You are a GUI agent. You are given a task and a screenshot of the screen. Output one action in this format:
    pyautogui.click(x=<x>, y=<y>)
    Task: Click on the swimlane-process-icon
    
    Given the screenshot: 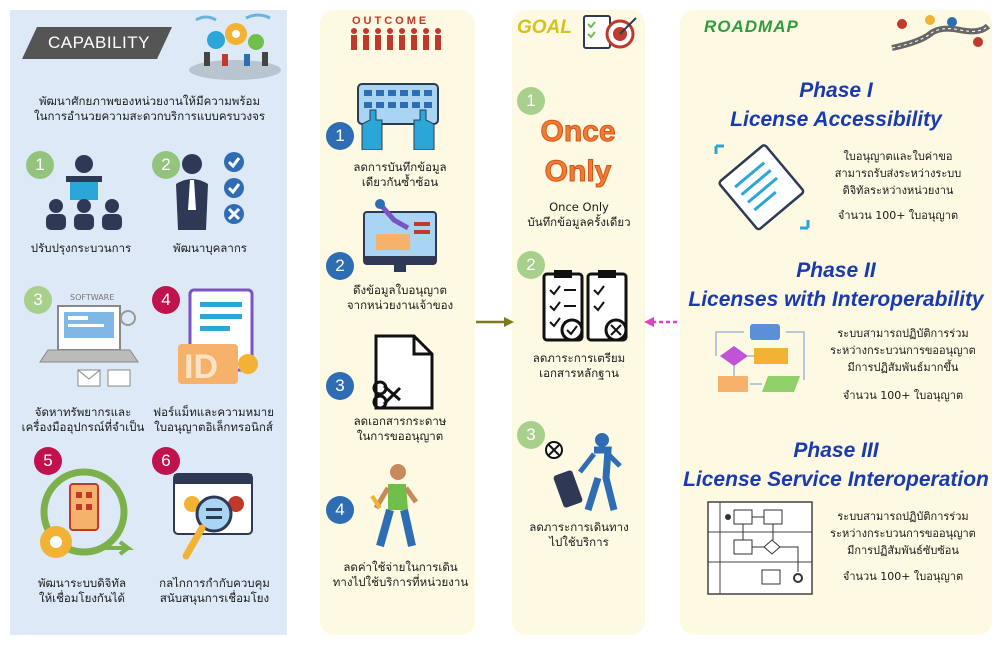 What is the action you would take?
    pyautogui.click(x=760, y=548)
    